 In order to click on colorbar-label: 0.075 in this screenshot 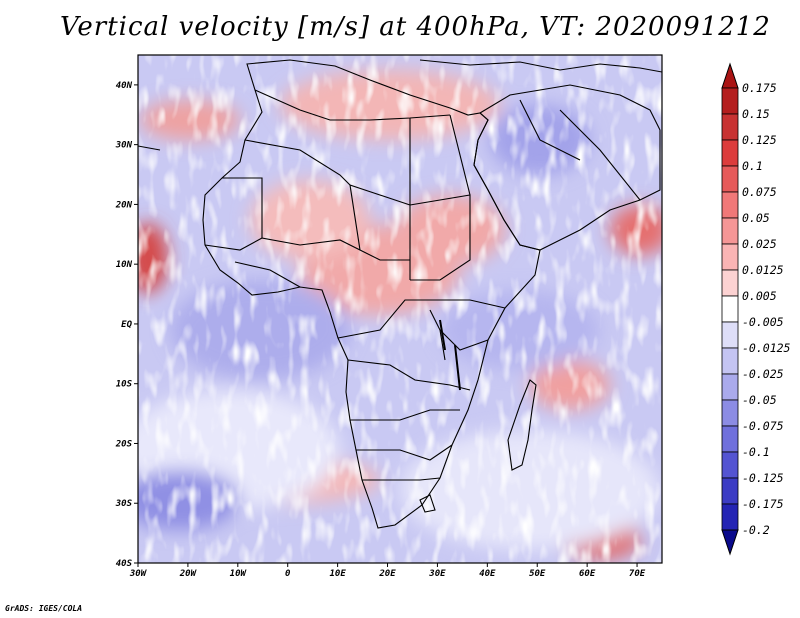, I will do `click(759, 192)`.